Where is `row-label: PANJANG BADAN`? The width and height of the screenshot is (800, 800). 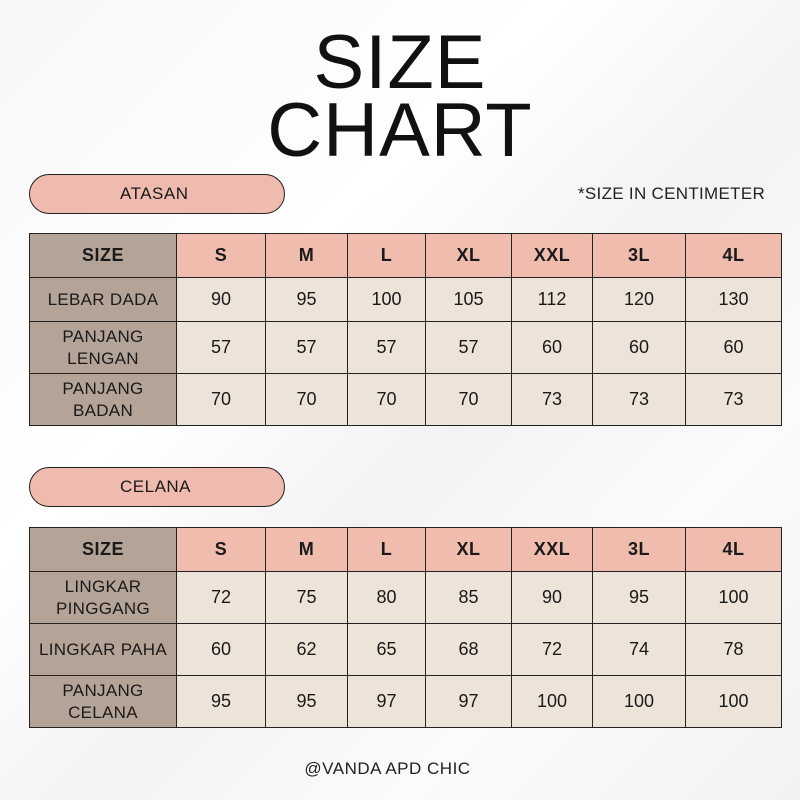 row-label: PANJANG BADAN is located at coordinates (103, 399).